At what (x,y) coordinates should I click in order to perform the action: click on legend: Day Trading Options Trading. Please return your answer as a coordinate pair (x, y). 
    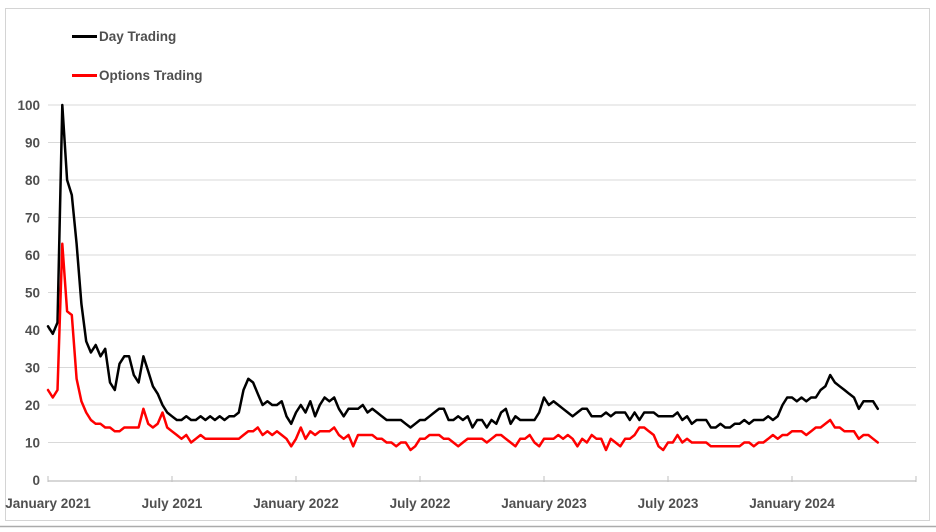
    Looking at the image, I should click on (137, 65).